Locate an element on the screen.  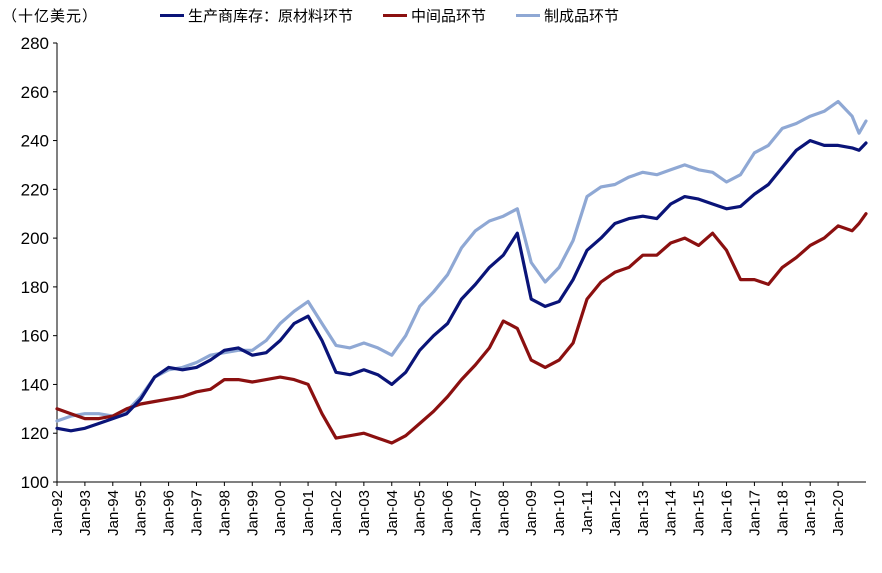
legend-label-intermediate: 中间品环节 is located at coordinates (449, 16).